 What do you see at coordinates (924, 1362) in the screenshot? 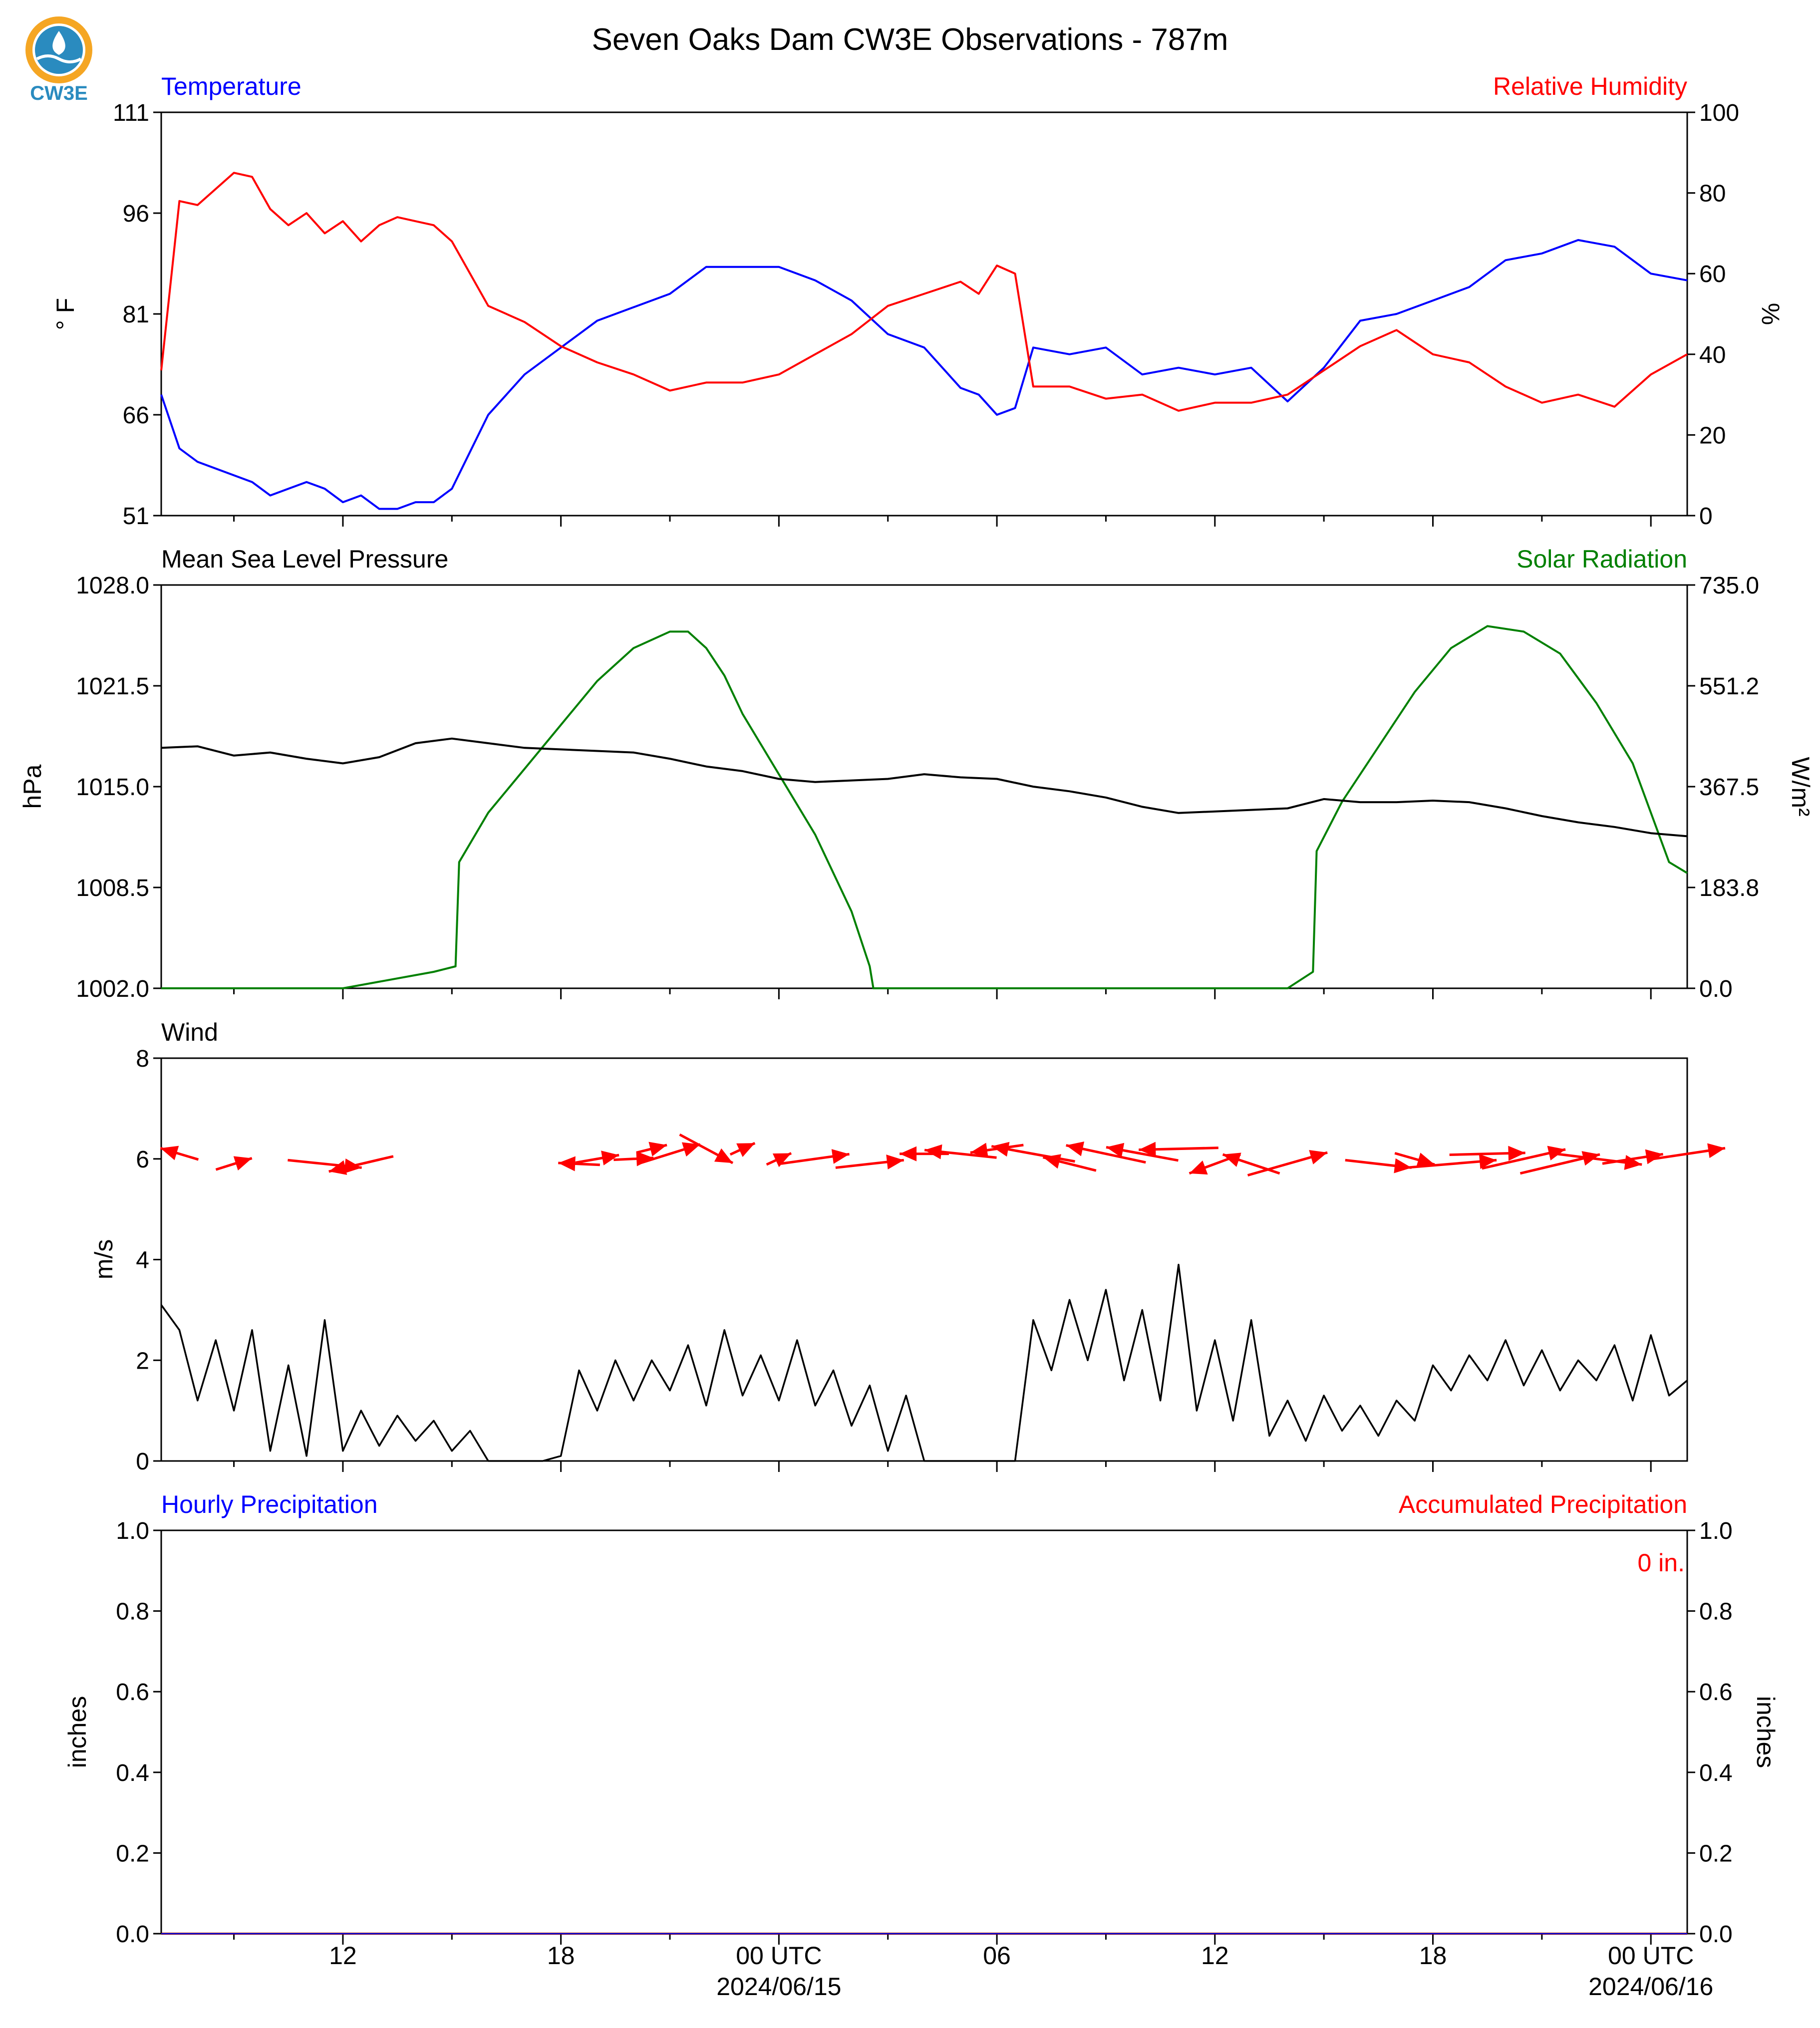
I see `wind-speed-line` at bounding box center [924, 1362].